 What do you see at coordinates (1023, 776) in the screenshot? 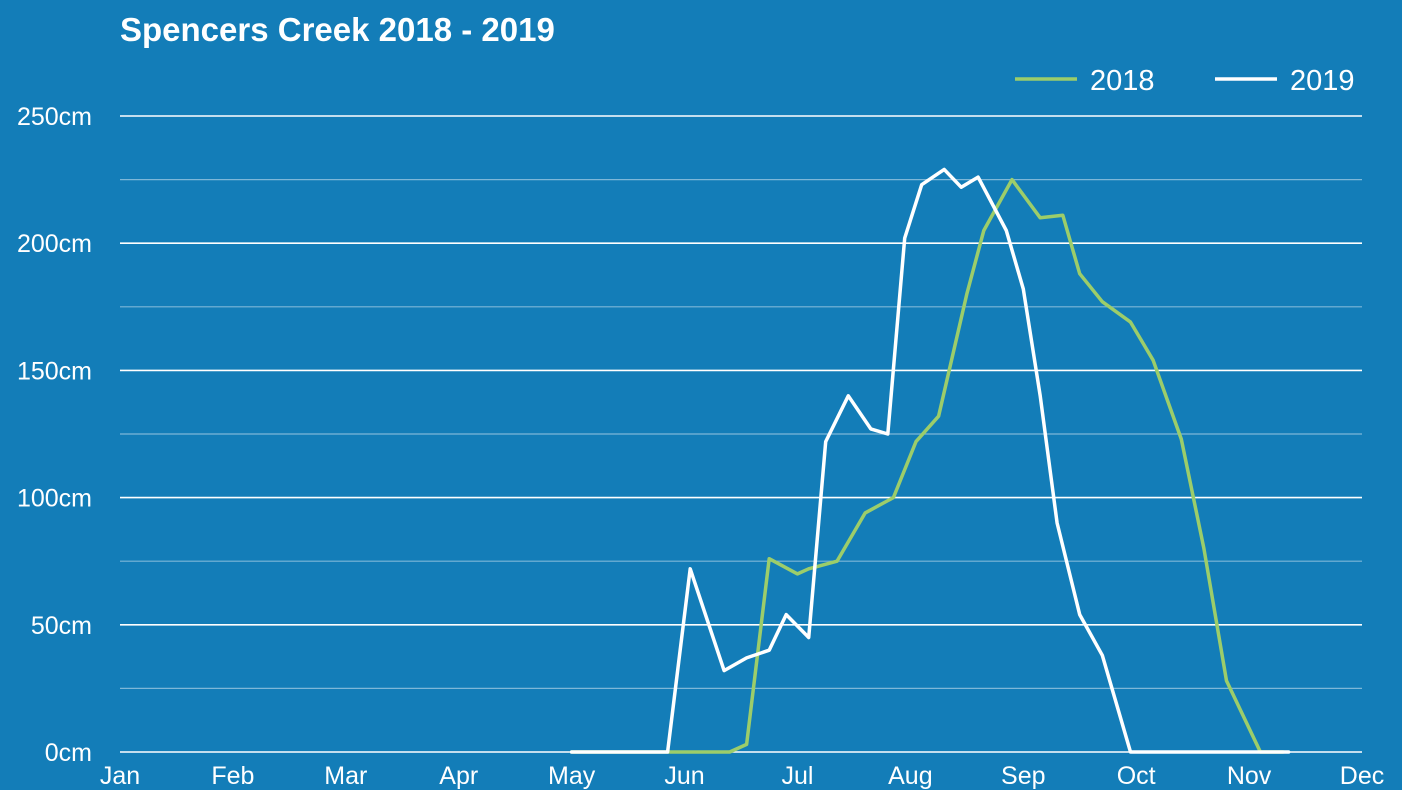
I see `x-tick-label: Sep` at bounding box center [1023, 776].